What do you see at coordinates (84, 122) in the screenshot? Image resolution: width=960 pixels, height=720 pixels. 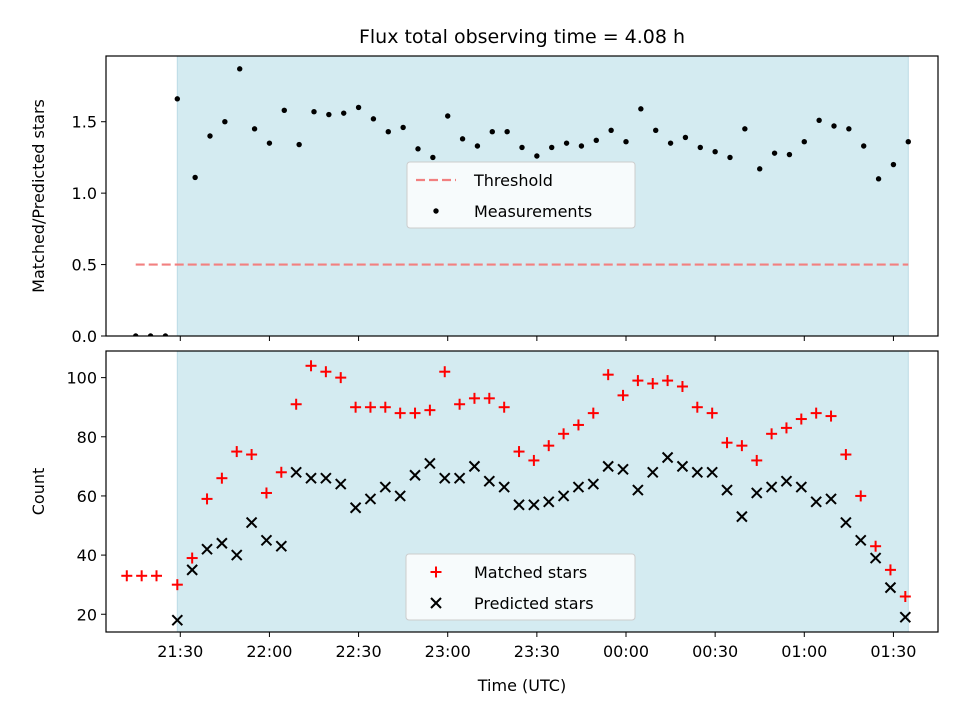 I see `y-tick-label: 1.5` at bounding box center [84, 122].